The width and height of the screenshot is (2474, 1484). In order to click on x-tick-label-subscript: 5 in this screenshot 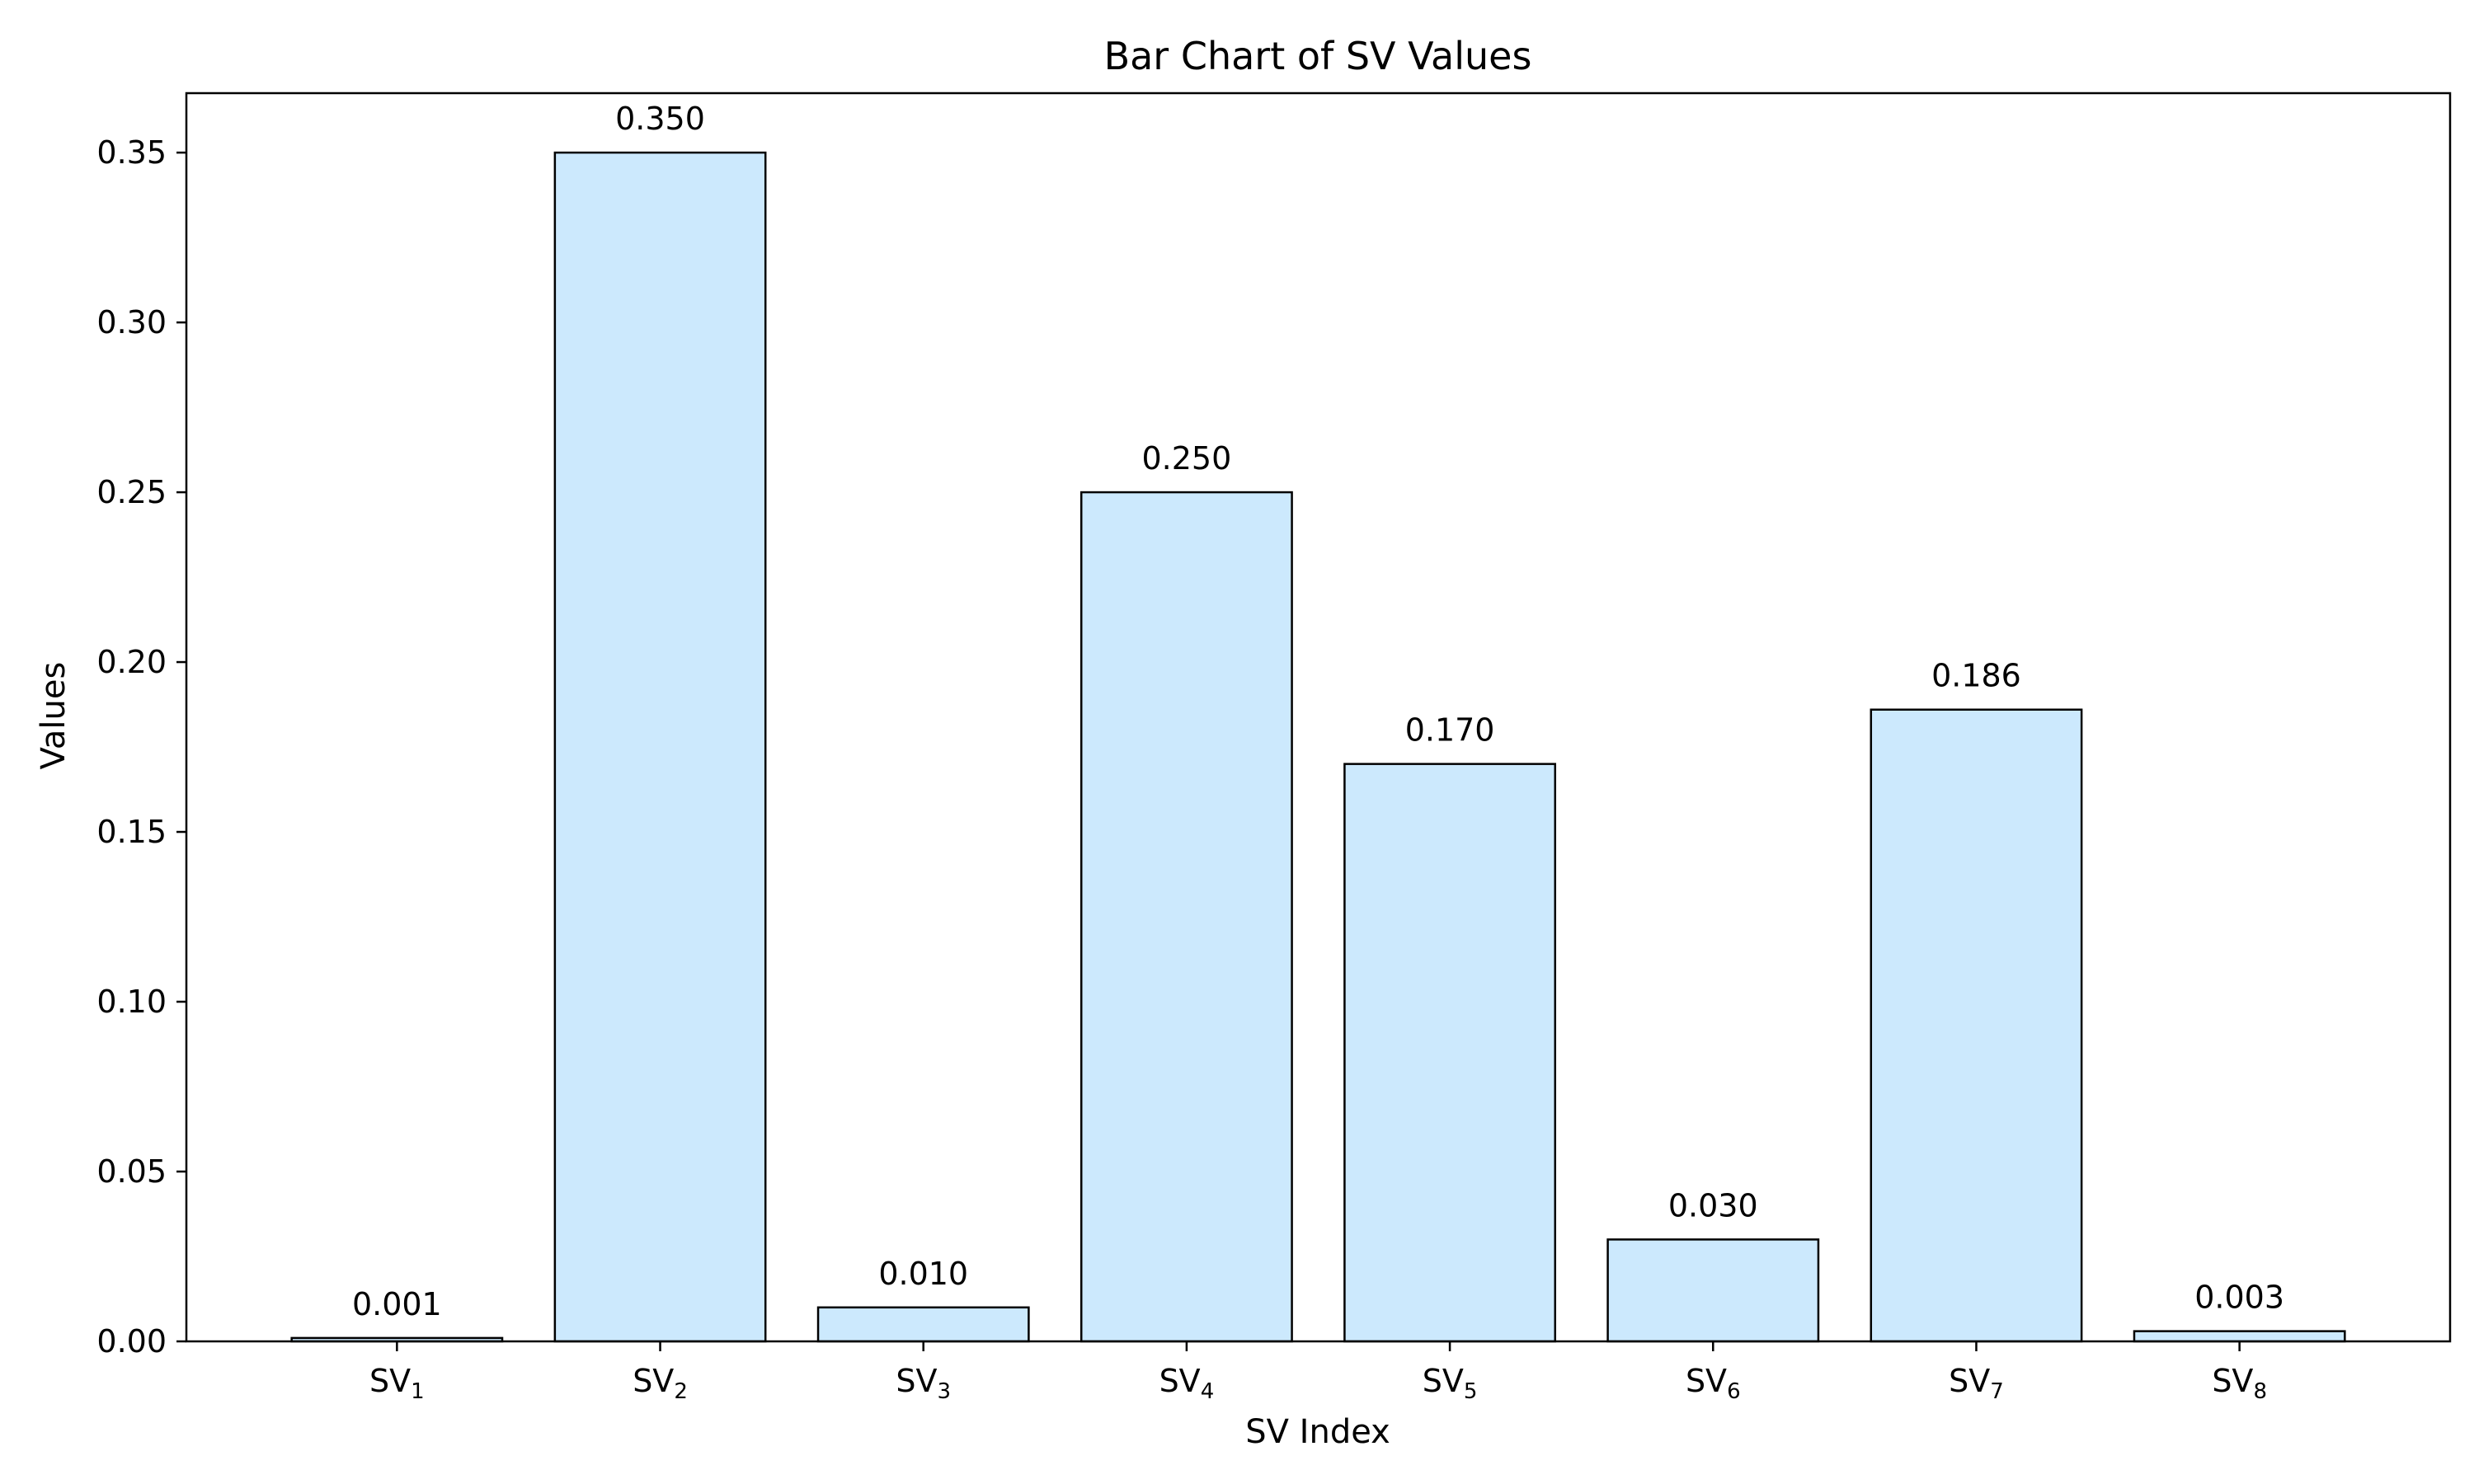, I will do `click(1471, 1391)`.